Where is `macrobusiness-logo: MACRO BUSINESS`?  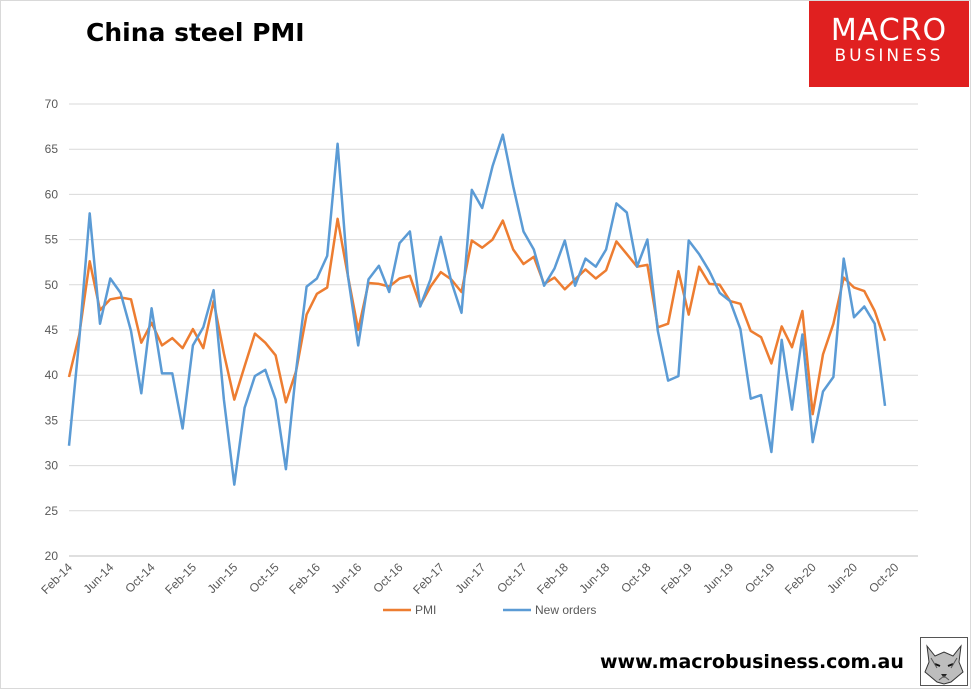 macrobusiness-logo: MACRO BUSINESS is located at coordinates (889, 44).